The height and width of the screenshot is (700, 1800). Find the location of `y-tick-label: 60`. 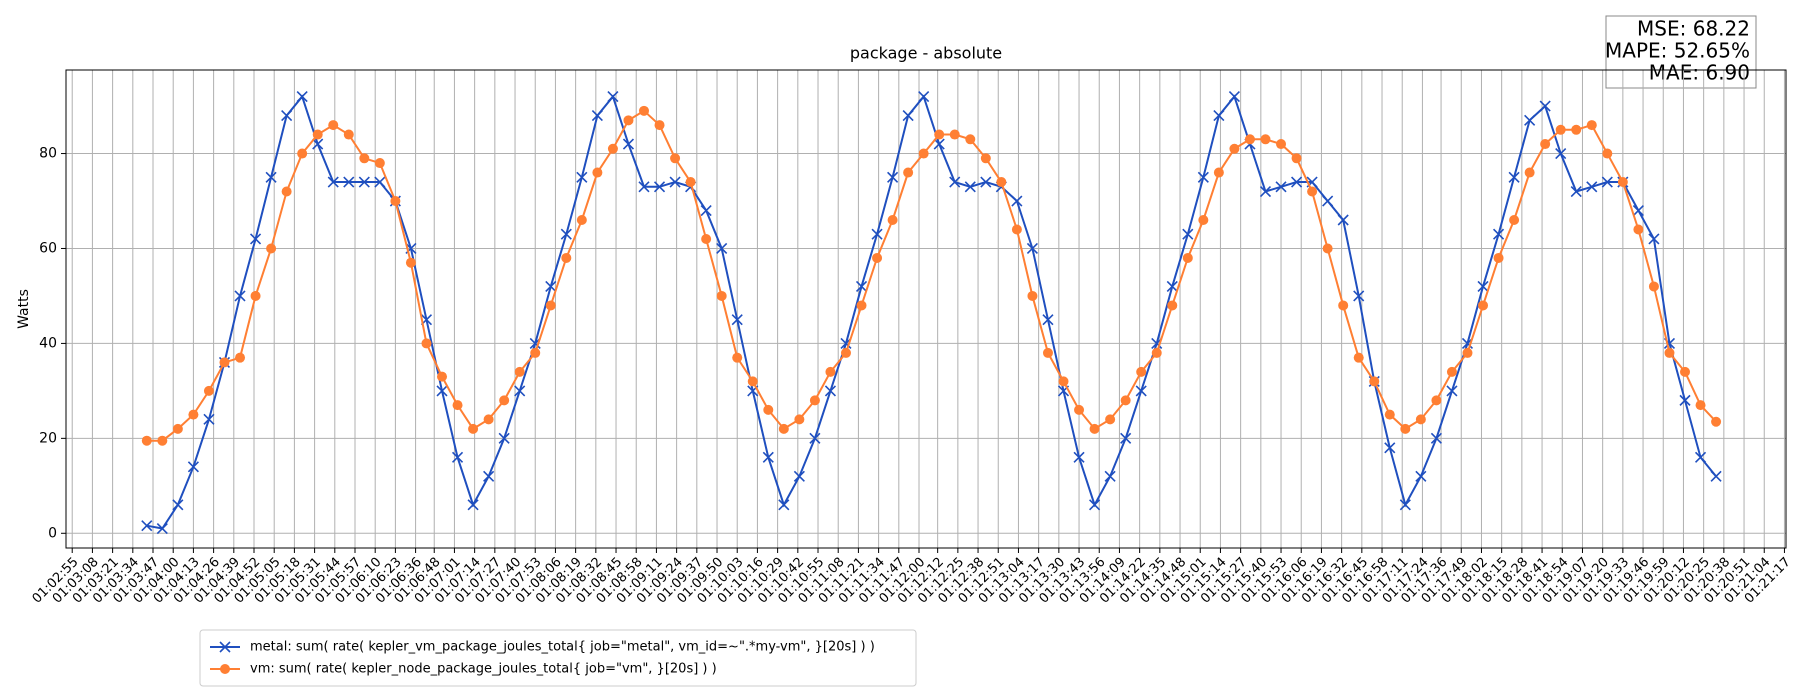

y-tick-label: 60 is located at coordinates (48, 248).